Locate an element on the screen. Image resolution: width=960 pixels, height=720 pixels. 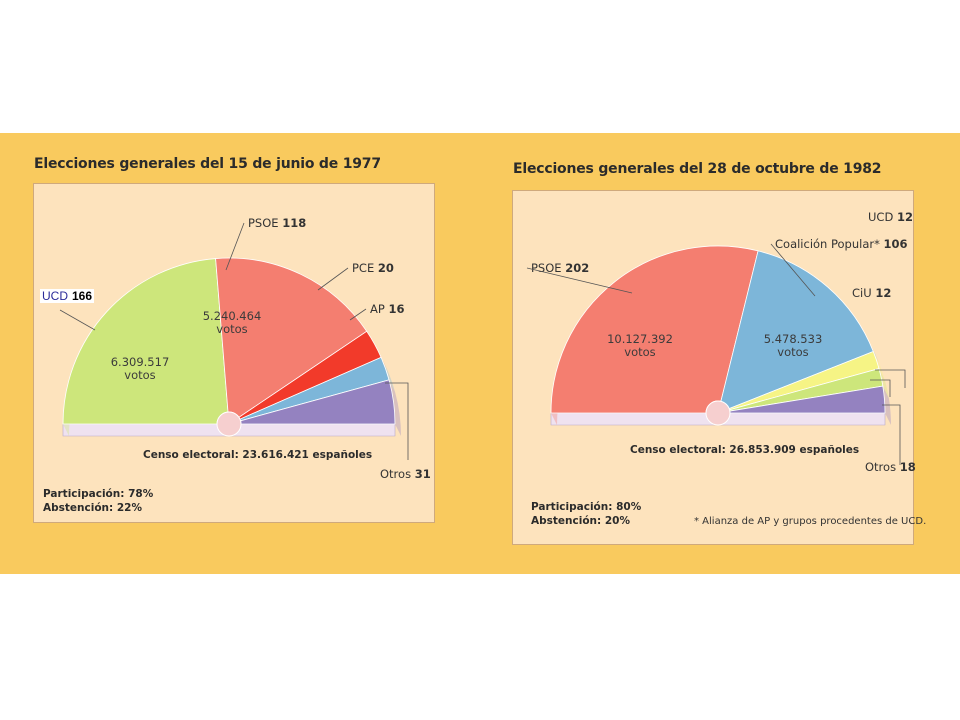
chart-1-votes-1: 5.240.464 is located at coordinates (232, 316).